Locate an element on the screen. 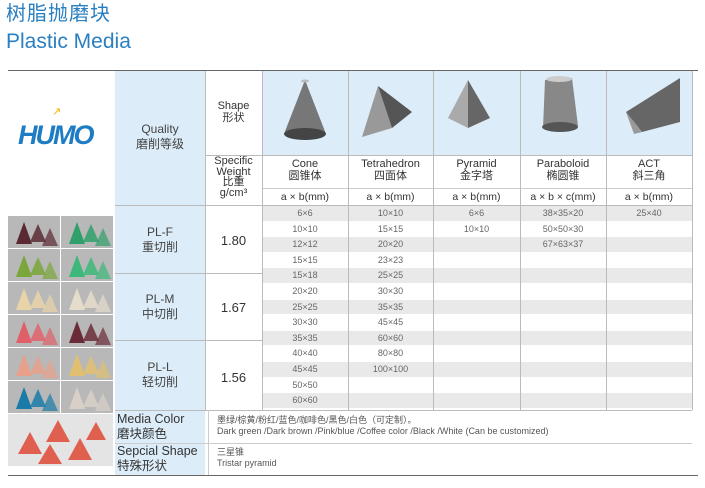  size-cell: 40×40 is located at coordinates (305, 353).